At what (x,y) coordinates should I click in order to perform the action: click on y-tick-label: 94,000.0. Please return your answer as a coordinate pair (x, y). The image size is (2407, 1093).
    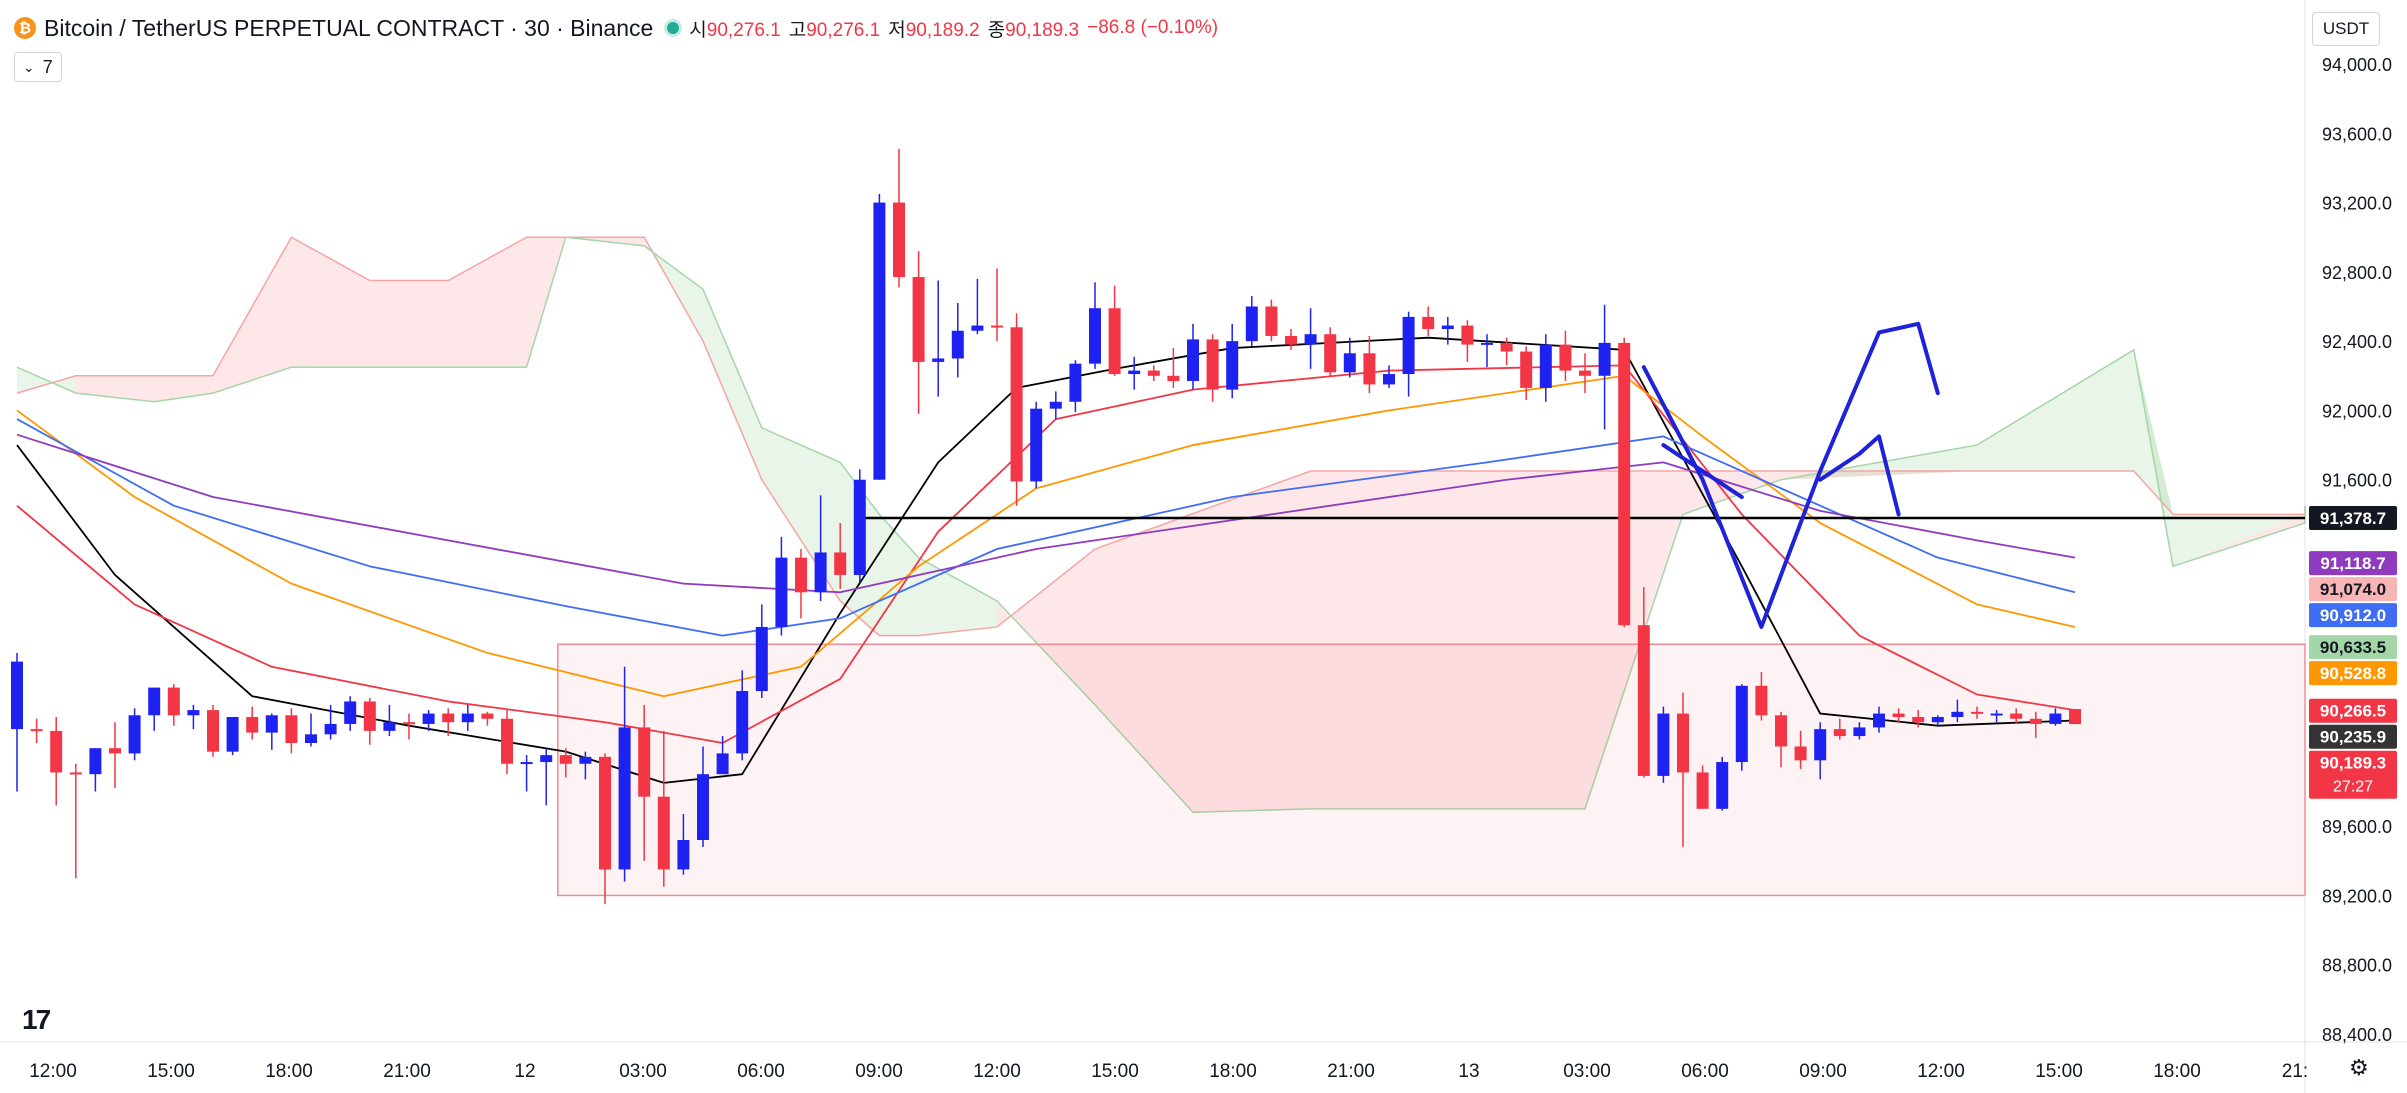
    Looking at the image, I should click on (2357, 65).